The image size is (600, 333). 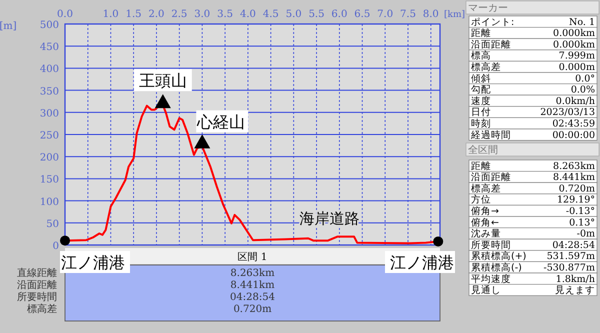 What do you see at coordinates (573, 135) in the screenshot?
I see `text: 00:00:00` at bounding box center [573, 135].